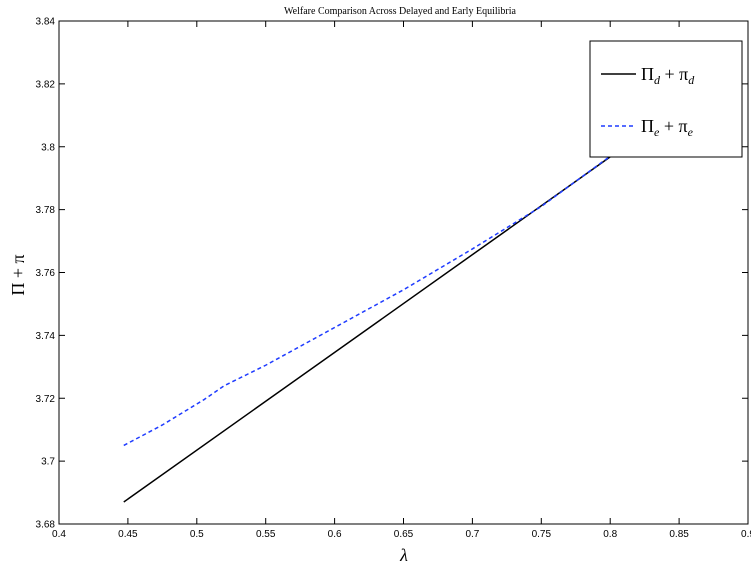 The image size is (751, 569). I want to click on y-tick-label: 3.72, so click(46, 399).